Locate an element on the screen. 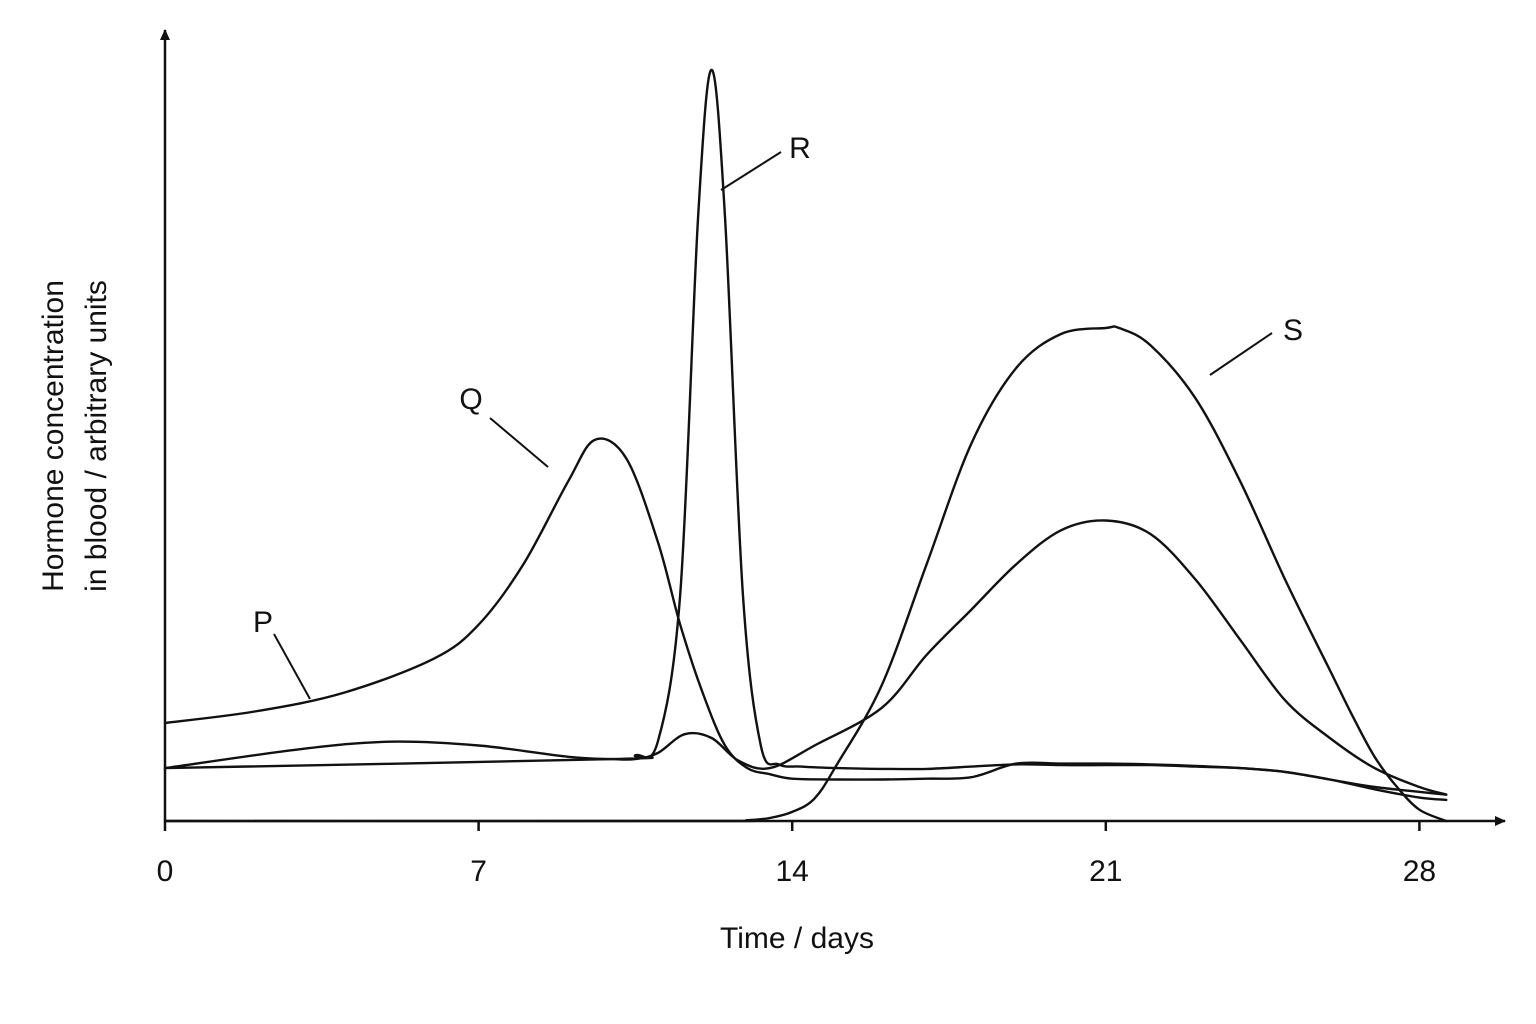 The height and width of the screenshot is (1024, 1536). x-ticks: 0 7 14 21 28 is located at coordinates (796, 854).